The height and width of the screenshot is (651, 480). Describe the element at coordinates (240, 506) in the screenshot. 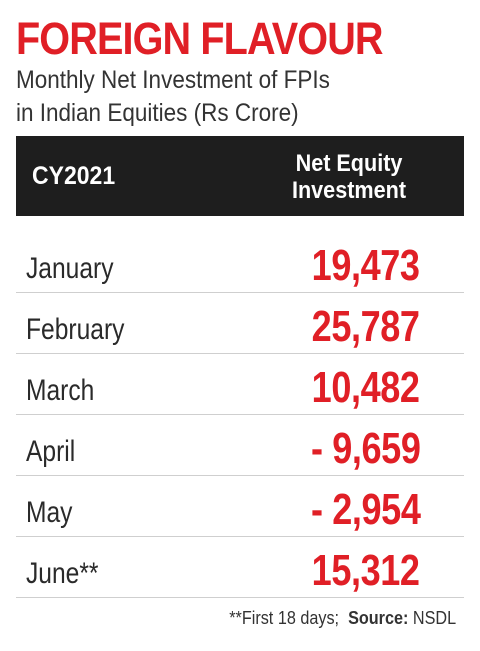

I see `table-row: May - 2,954` at that location.